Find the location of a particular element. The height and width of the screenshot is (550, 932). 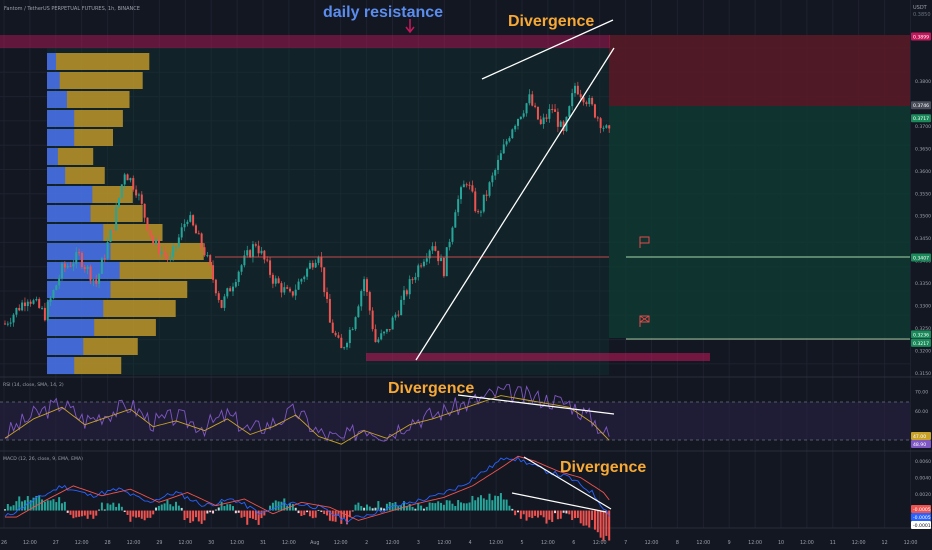

macd-line is located at coordinates (307, 490).